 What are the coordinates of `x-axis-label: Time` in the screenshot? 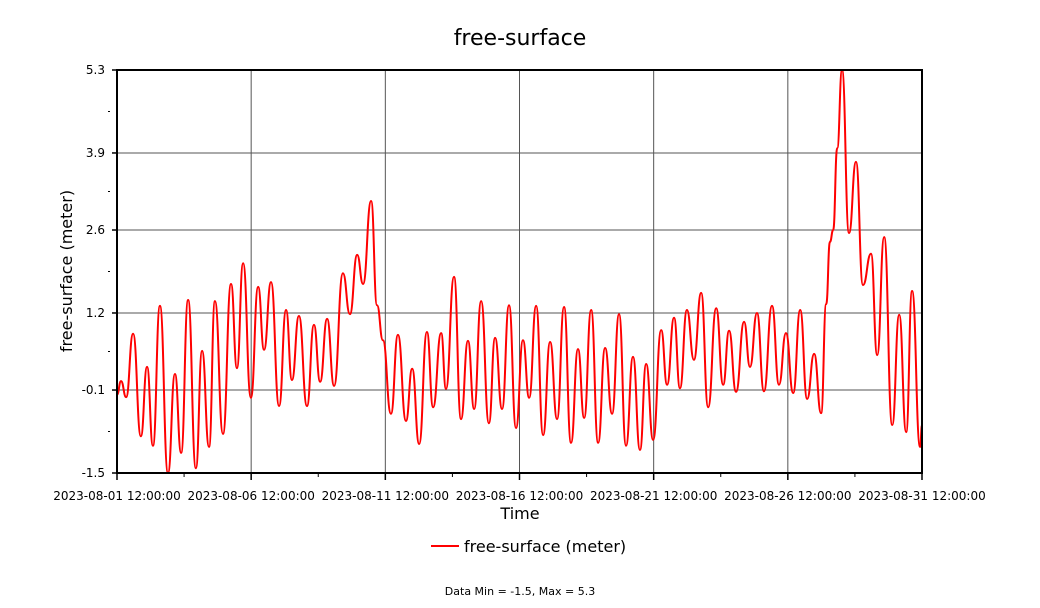 It's located at (519, 513).